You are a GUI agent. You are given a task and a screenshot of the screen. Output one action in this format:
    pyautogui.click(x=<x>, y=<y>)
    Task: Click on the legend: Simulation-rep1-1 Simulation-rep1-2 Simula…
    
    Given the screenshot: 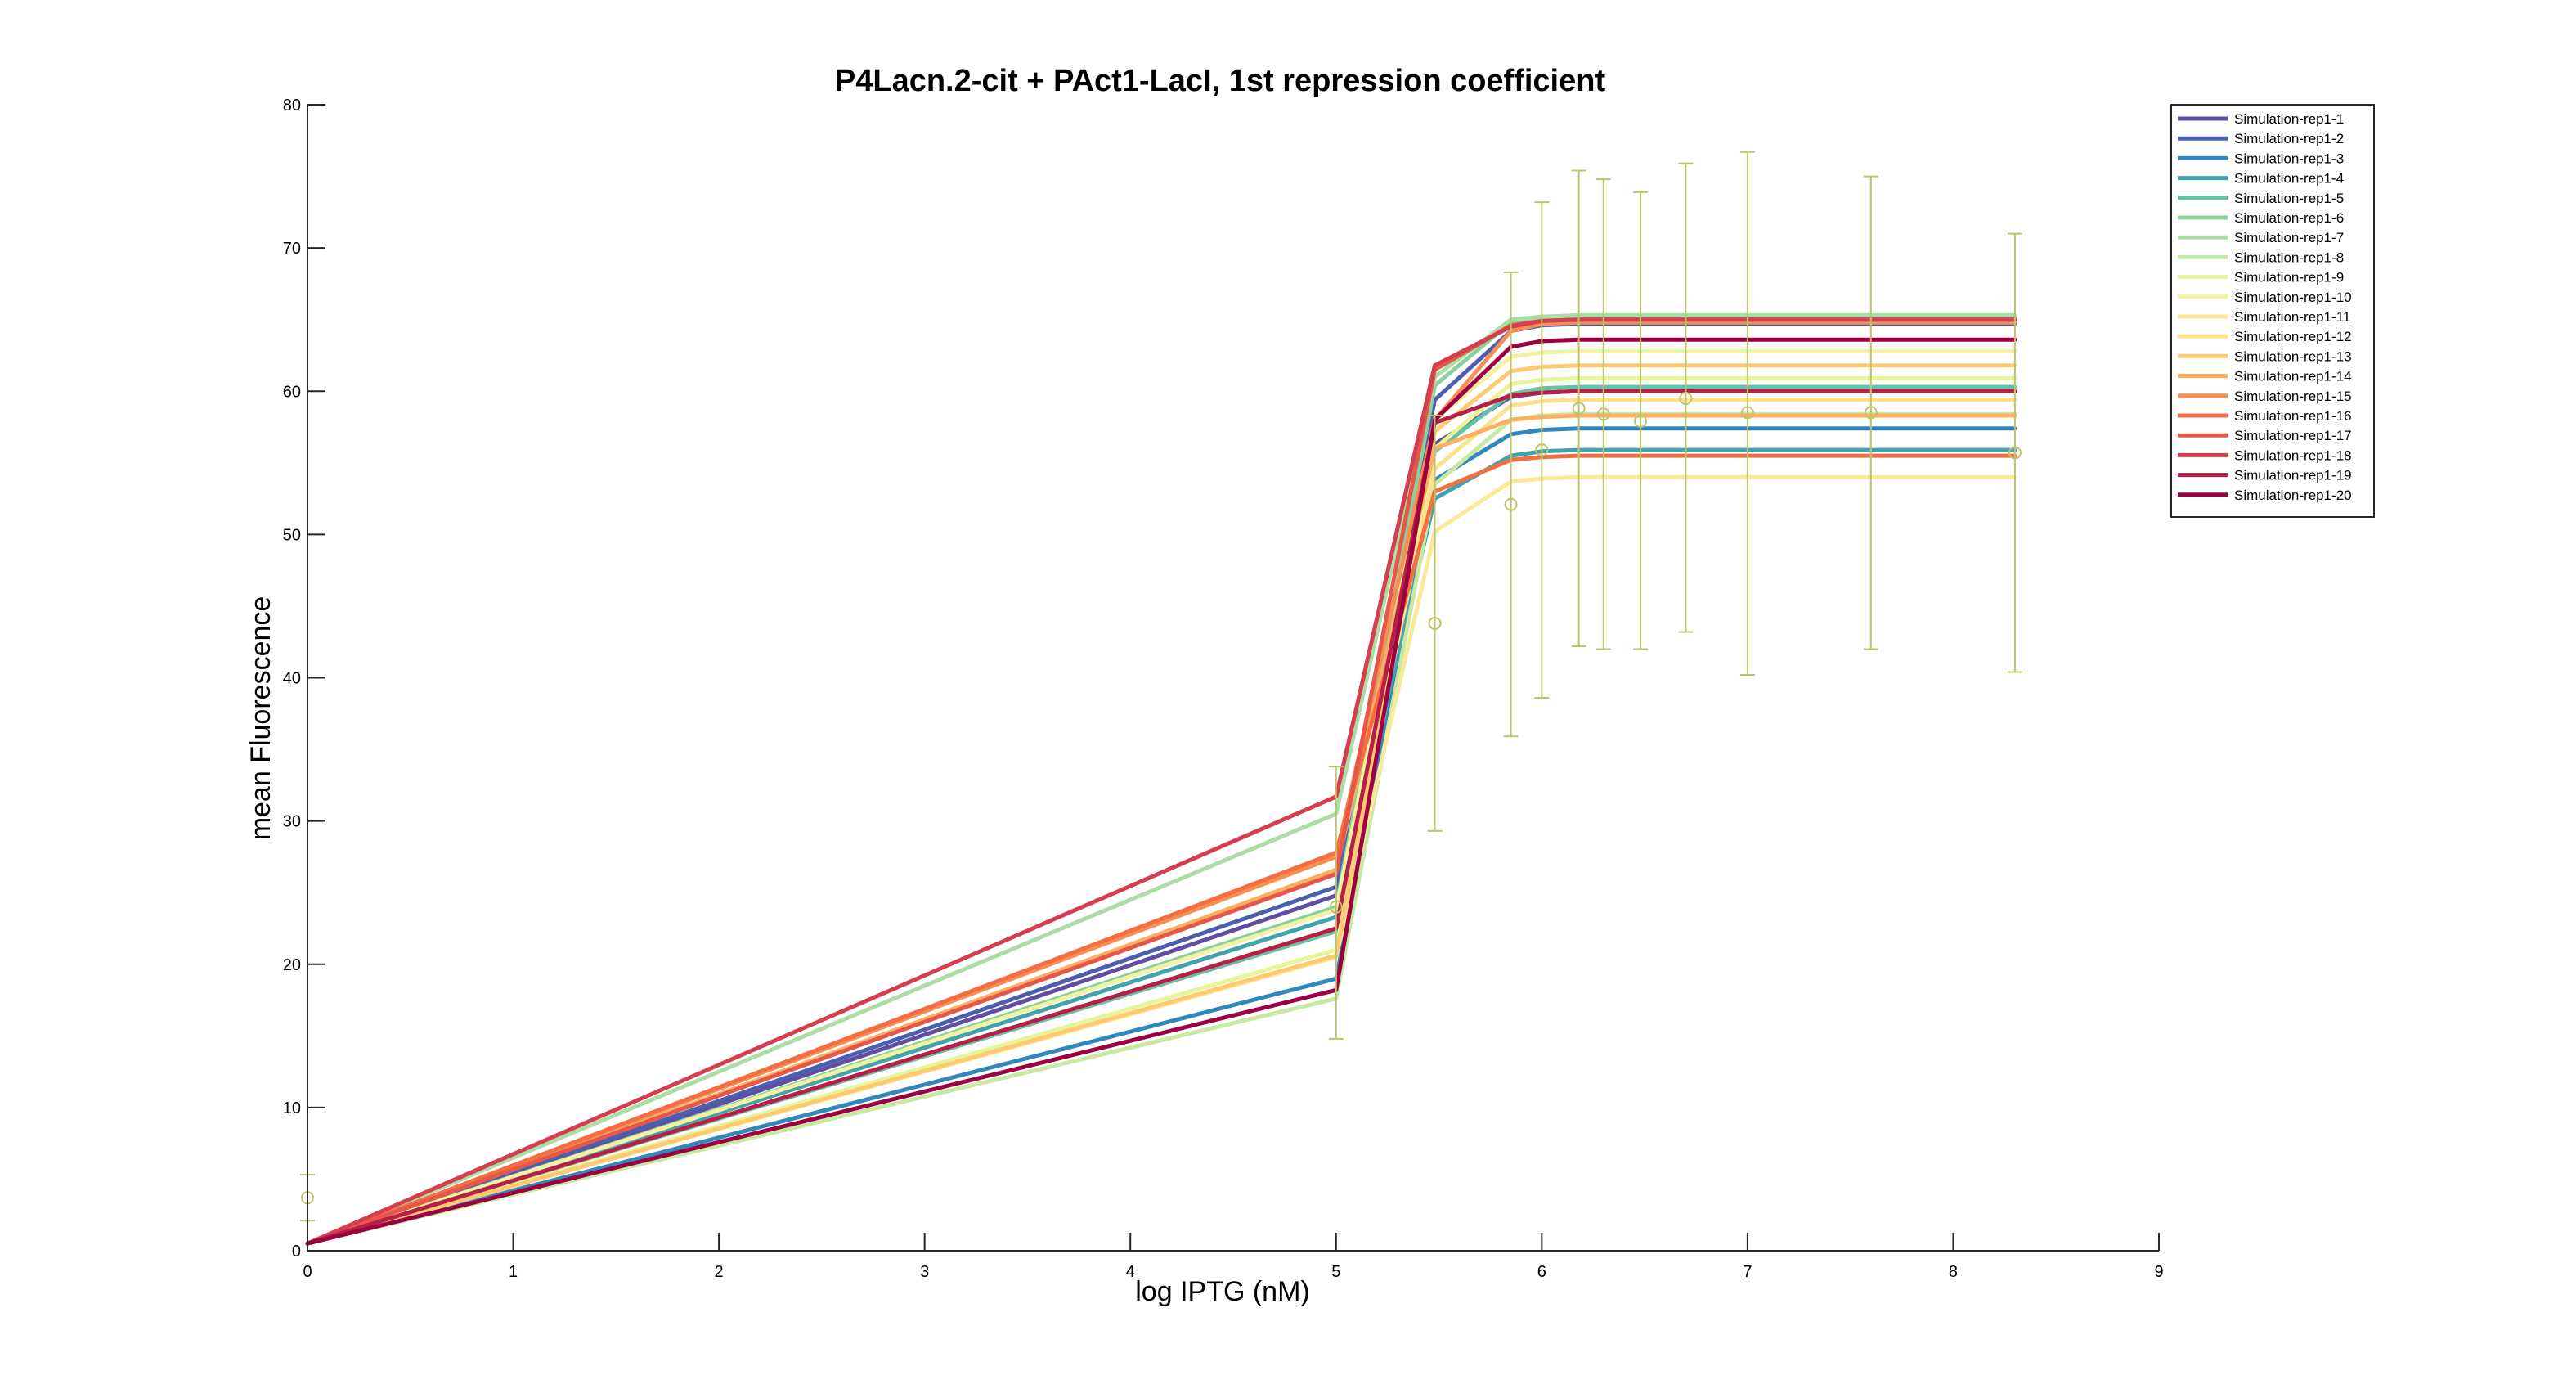 What is the action you would take?
    pyautogui.click(x=2272, y=311)
    